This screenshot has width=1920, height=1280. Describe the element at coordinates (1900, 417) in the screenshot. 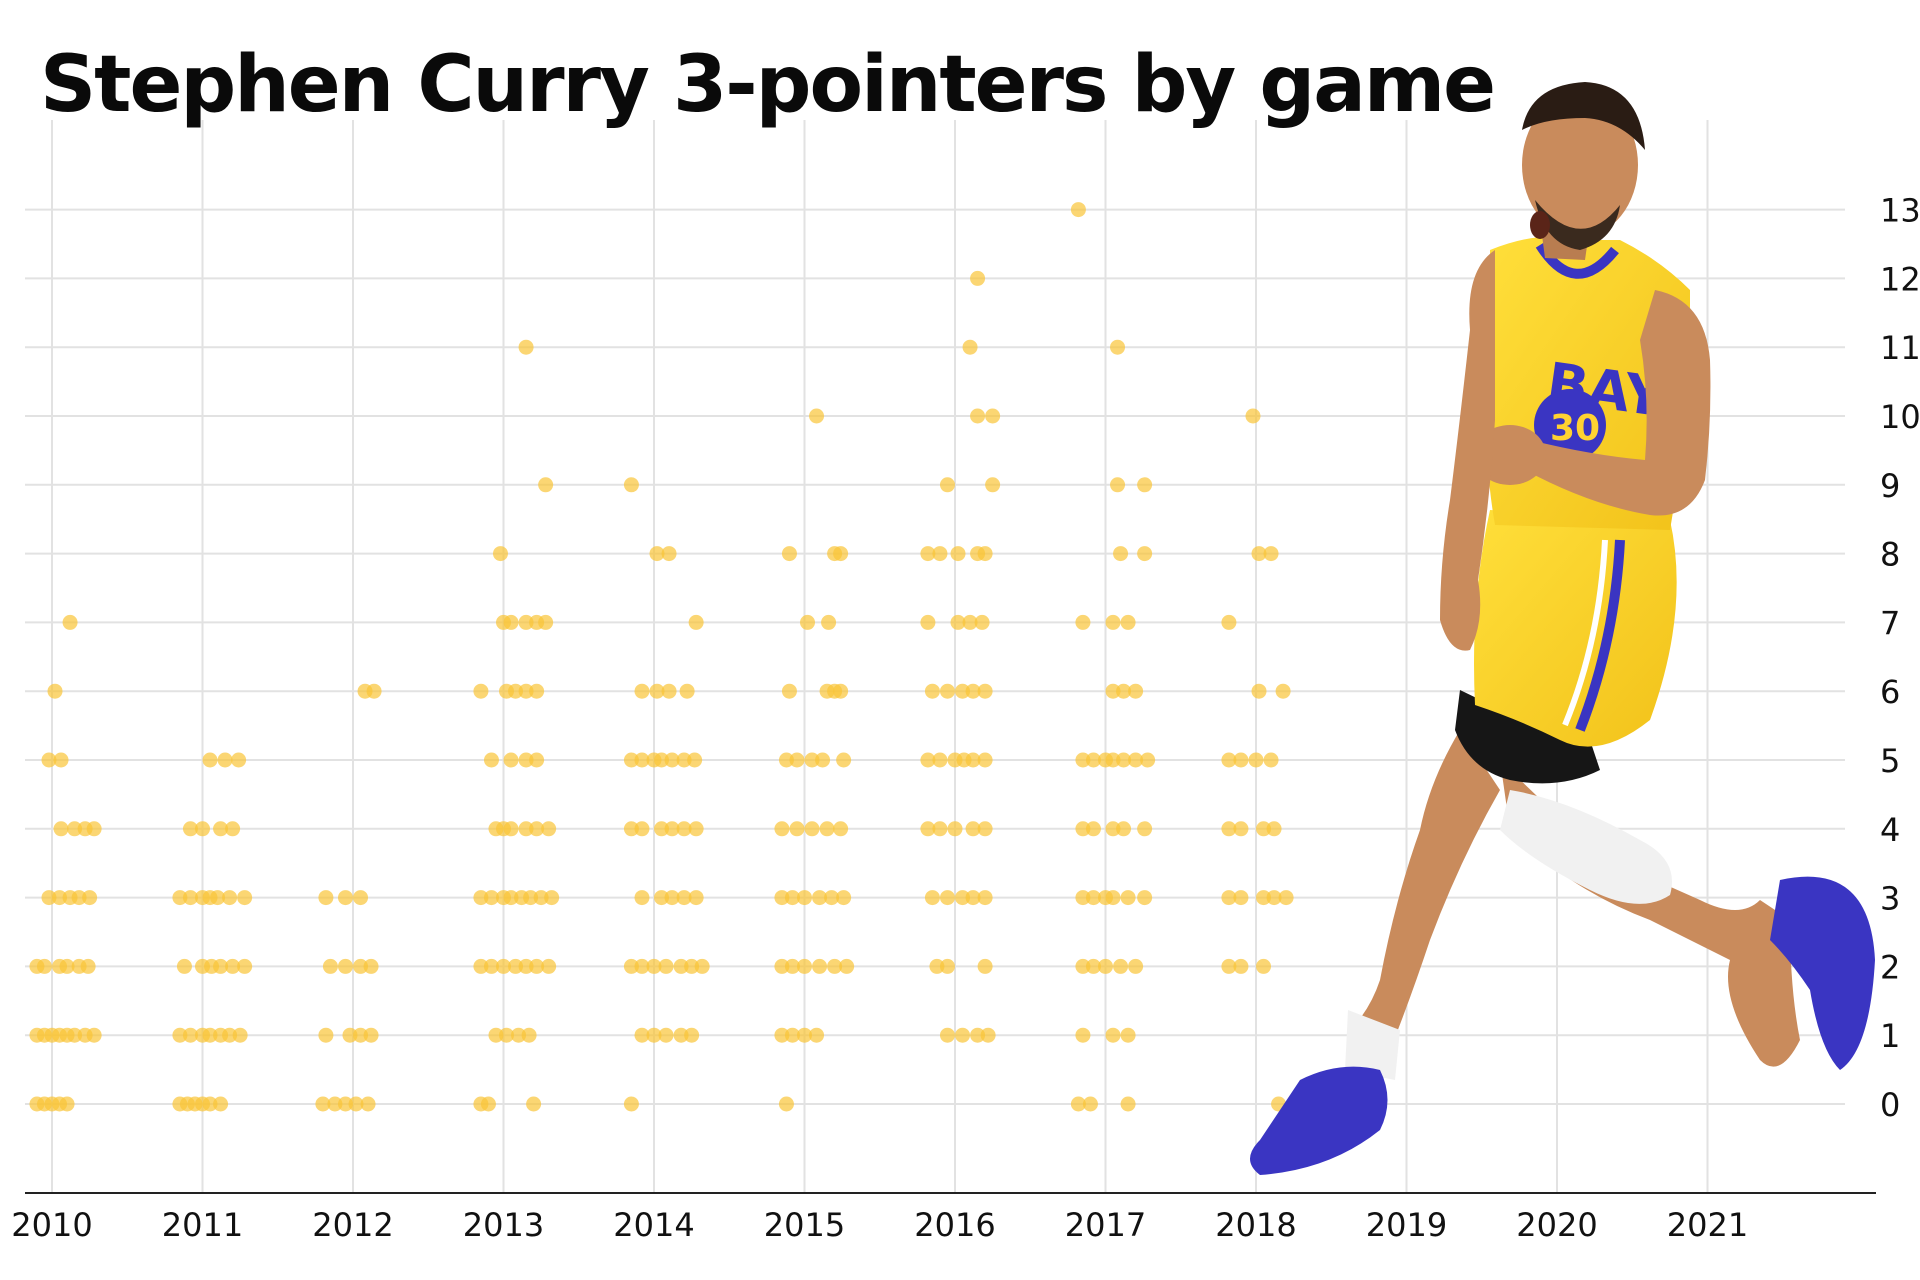

I see `y-tick-label: 10` at that location.